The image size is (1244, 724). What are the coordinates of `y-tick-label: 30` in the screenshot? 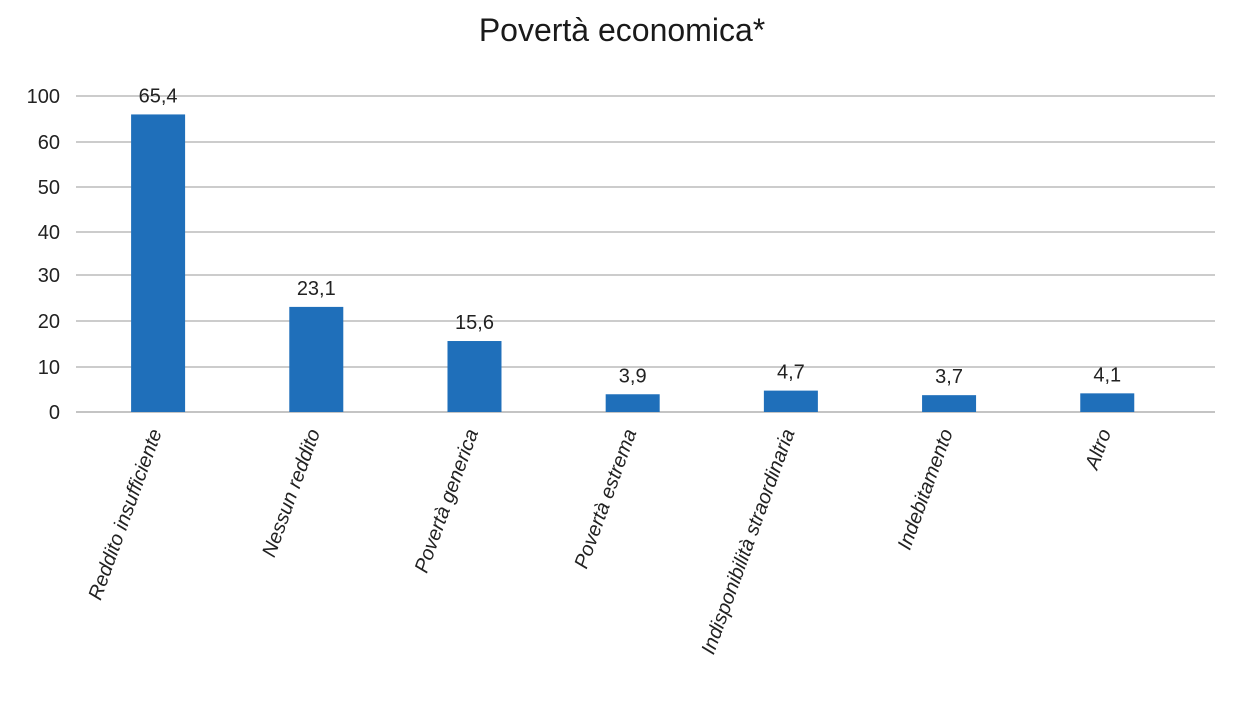 It's located at (49, 276).